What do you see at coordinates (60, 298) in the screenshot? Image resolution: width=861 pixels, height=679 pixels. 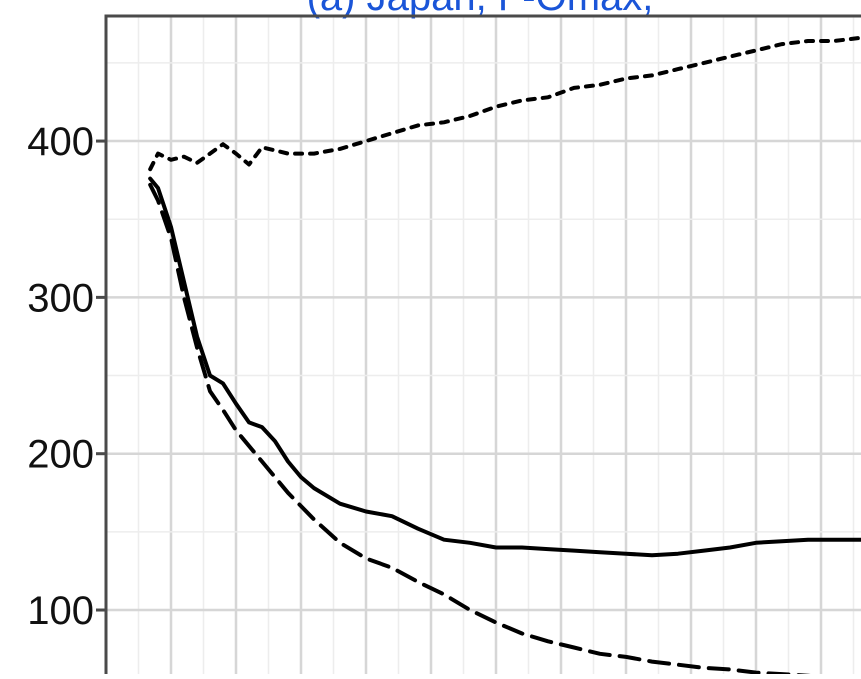 I see `y-tick-label: 300` at bounding box center [60, 298].